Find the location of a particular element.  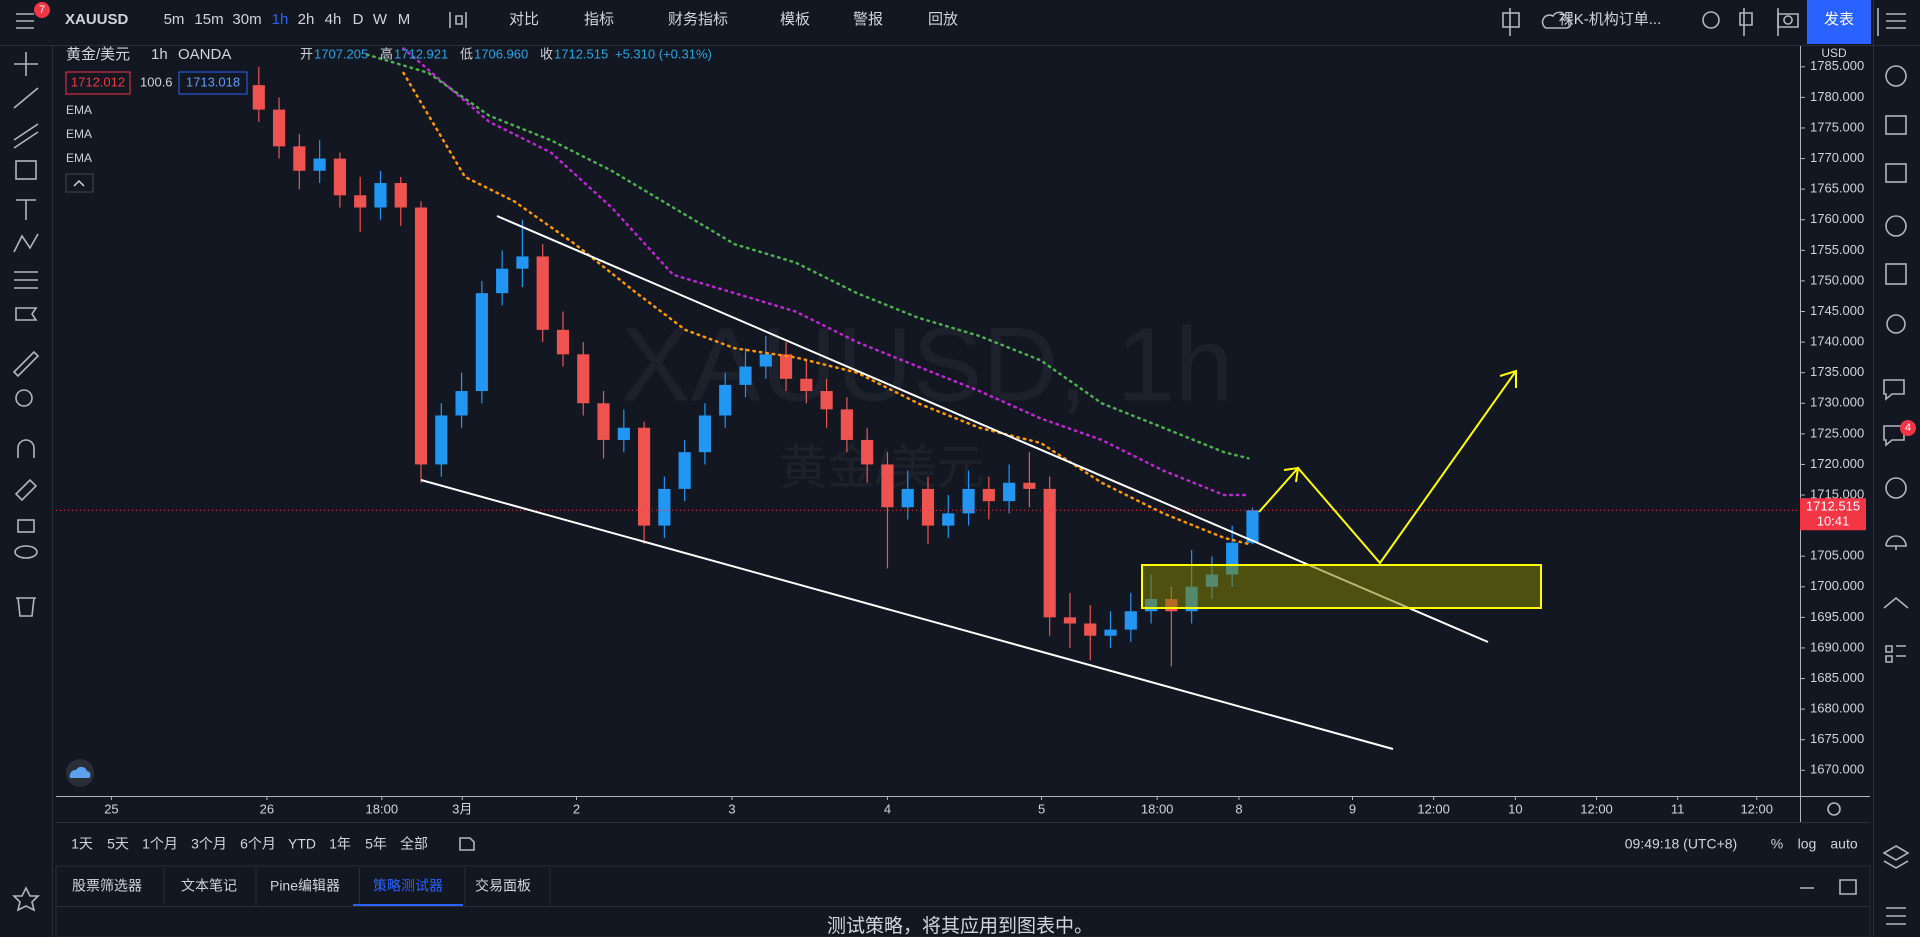

hotlist-icon is located at coordinates (1896, 226).